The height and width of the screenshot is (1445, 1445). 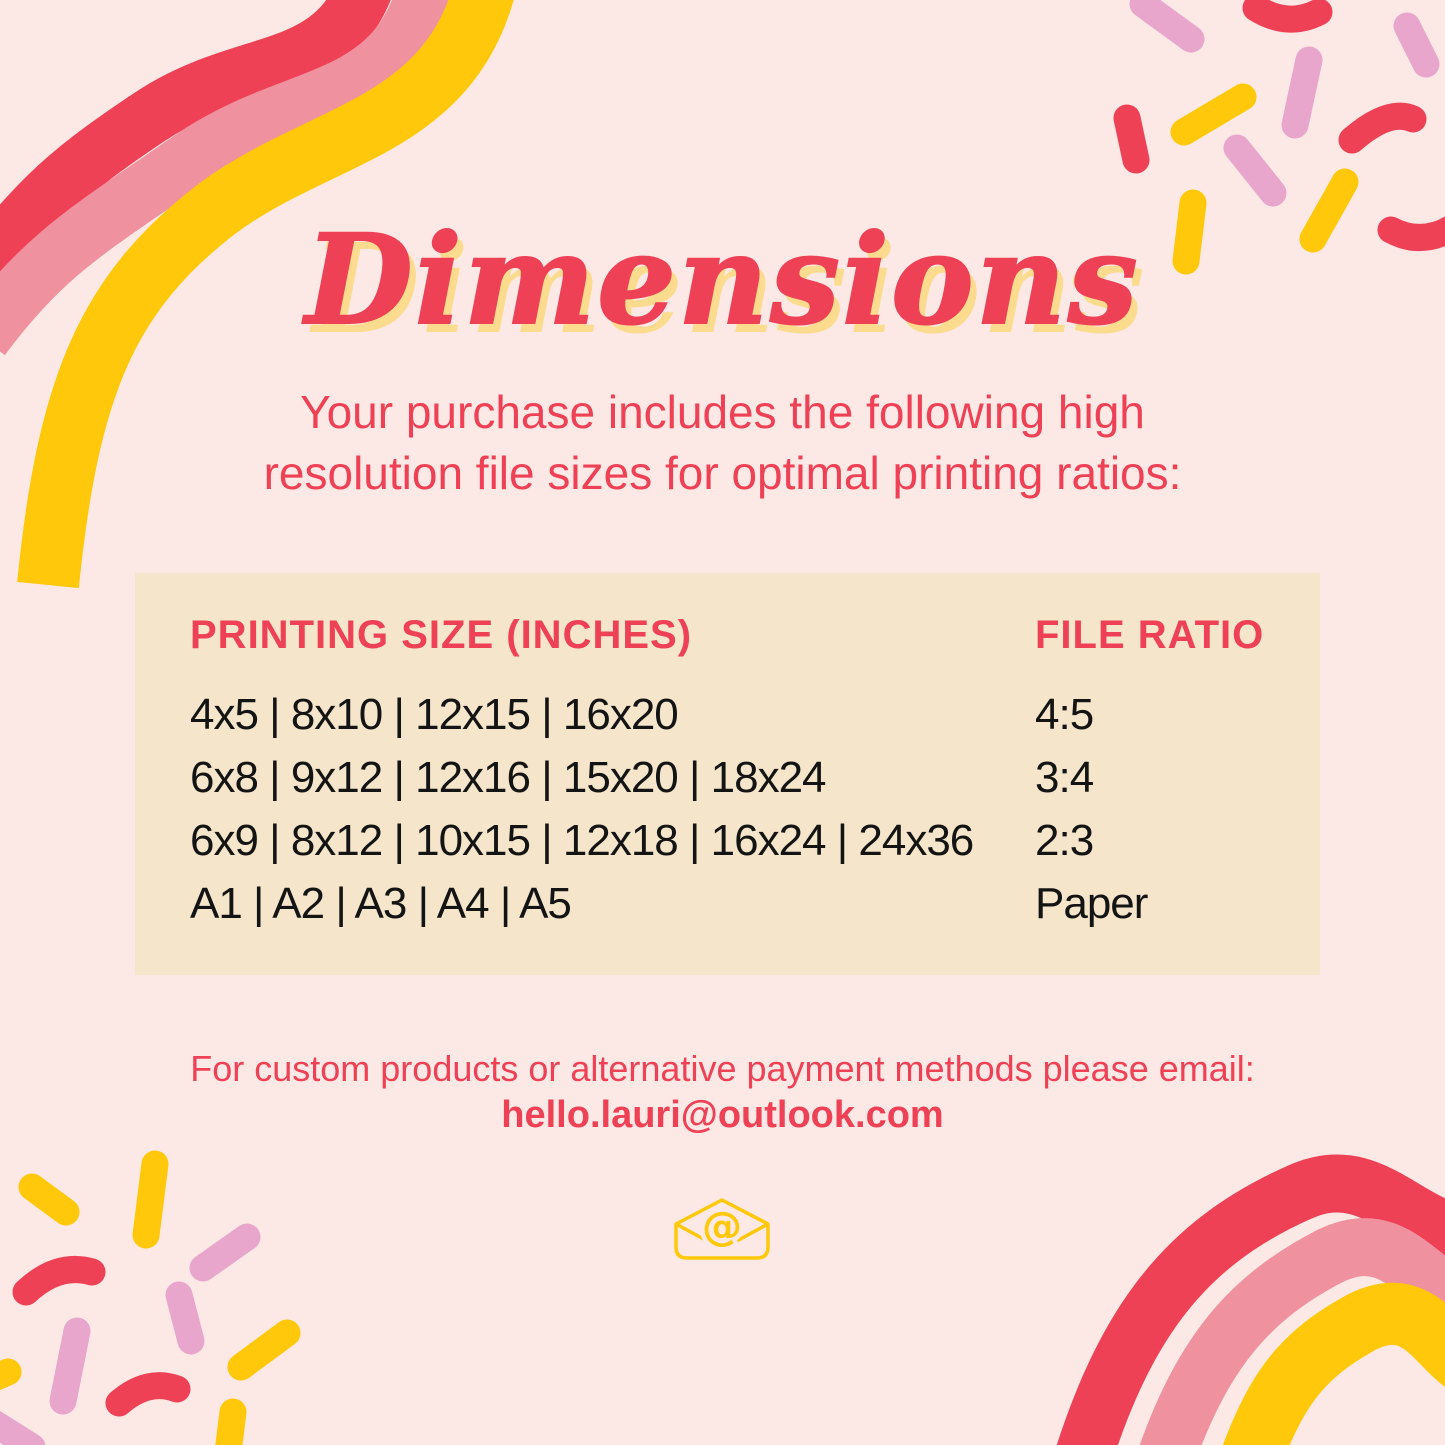 I want to click on table-row: 6x8 | 9x12 | 12x16 | 15x20 | 18x24 3:4, so click(x=727, y=777).